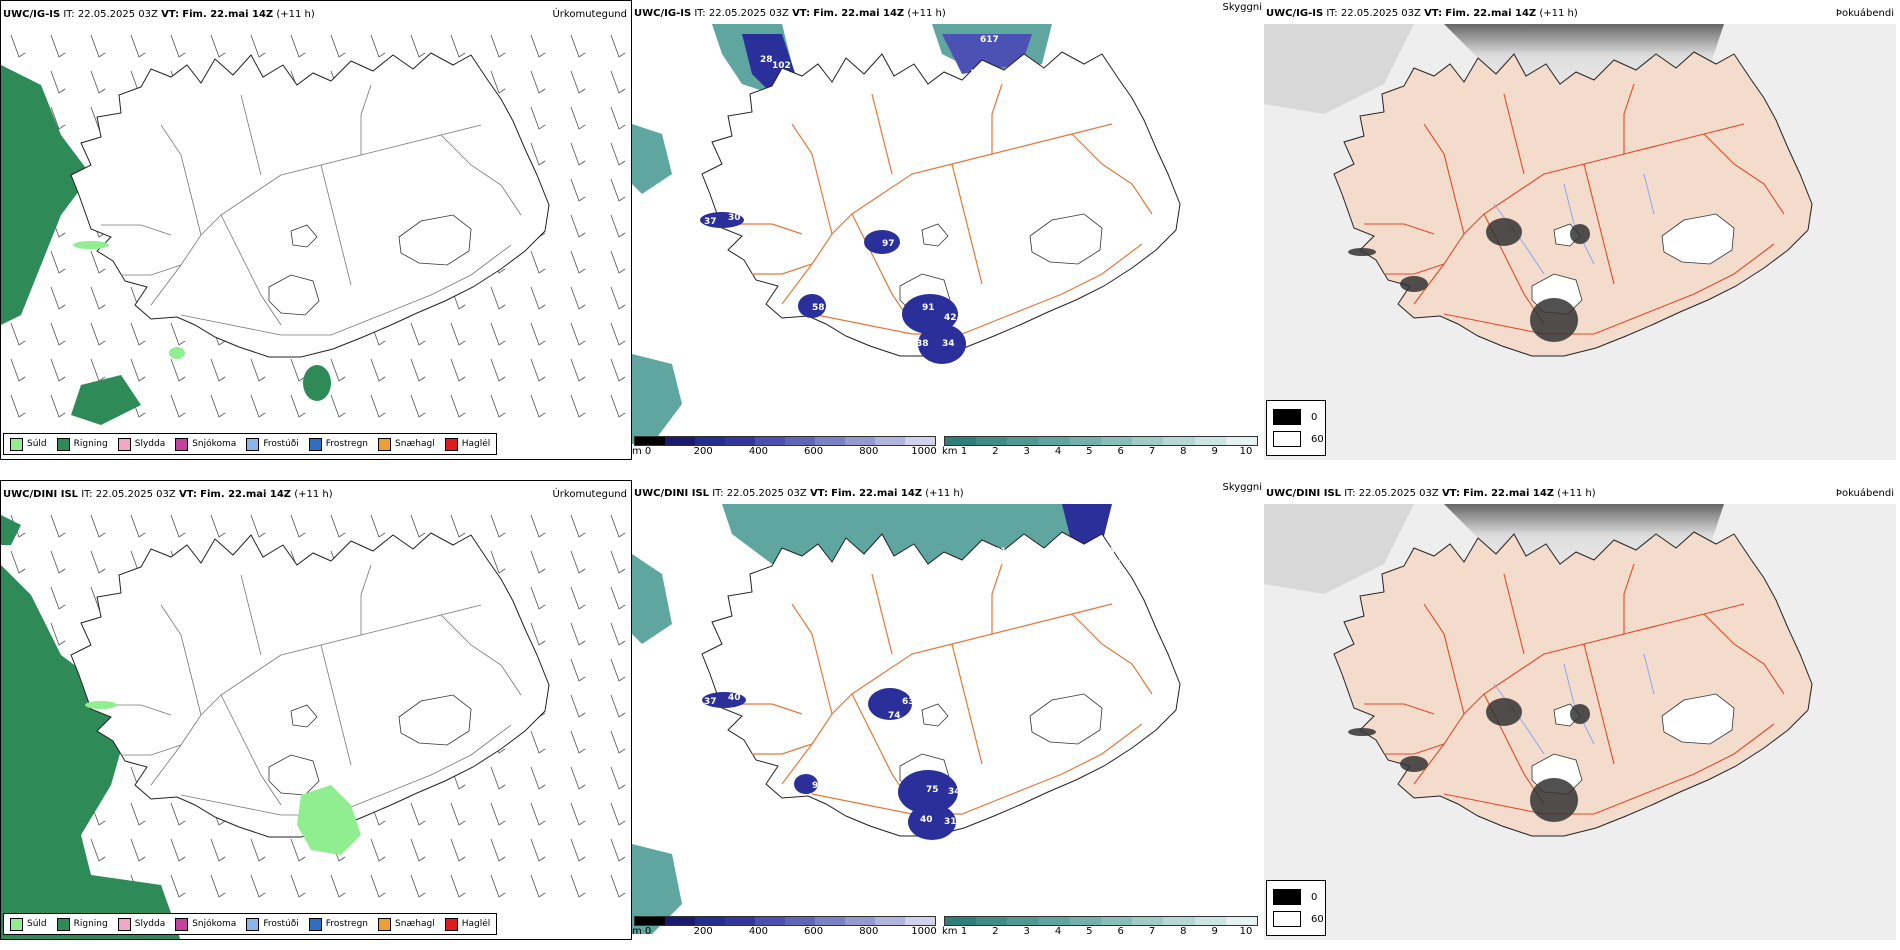 The height and width of the screenshot is (950, 1900). I want to click on legend-label: Frostúði, so click(281, 924).